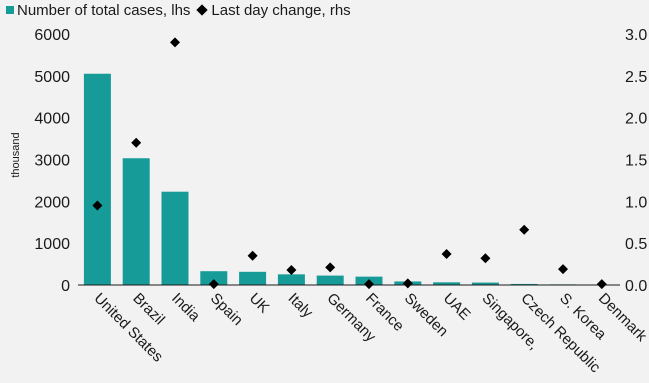 The width and height of the screenshot is (649, 383). I want to click on y-axis-label: thousand, so click(16, 154).